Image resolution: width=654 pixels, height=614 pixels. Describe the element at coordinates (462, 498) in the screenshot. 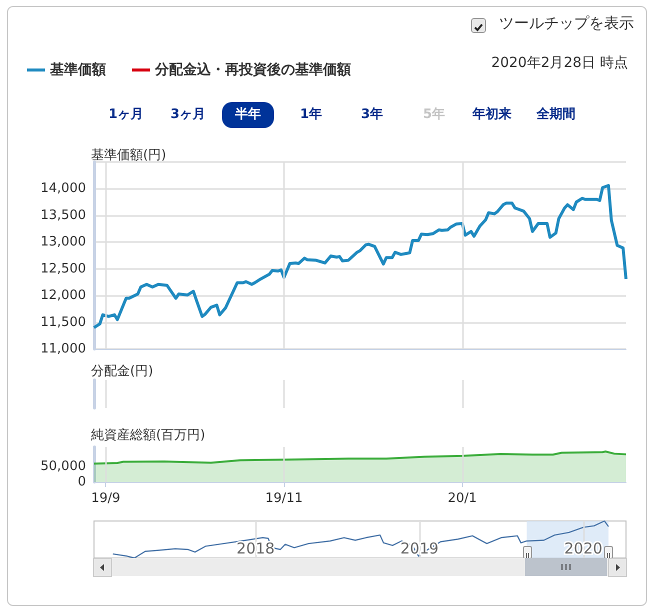

I see `x-tick-label: 20/1` at that location.